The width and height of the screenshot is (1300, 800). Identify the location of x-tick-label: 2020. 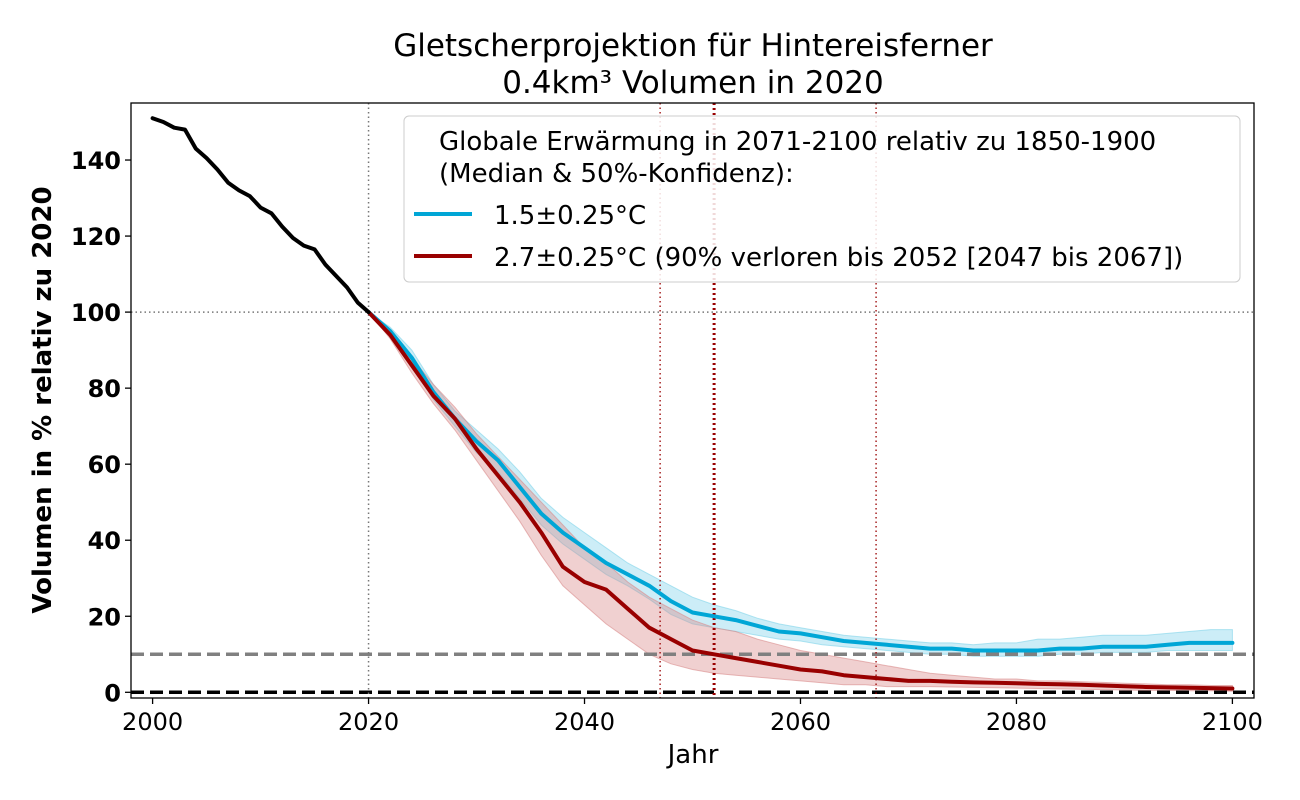
(368, 722).